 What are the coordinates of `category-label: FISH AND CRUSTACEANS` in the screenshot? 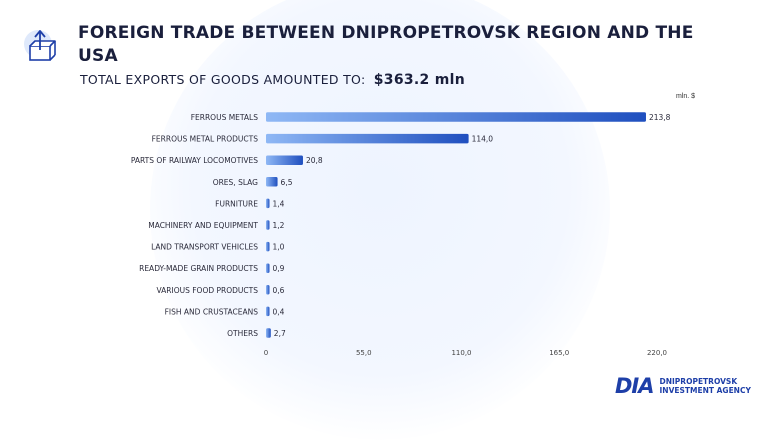 It's located at (212, 311).